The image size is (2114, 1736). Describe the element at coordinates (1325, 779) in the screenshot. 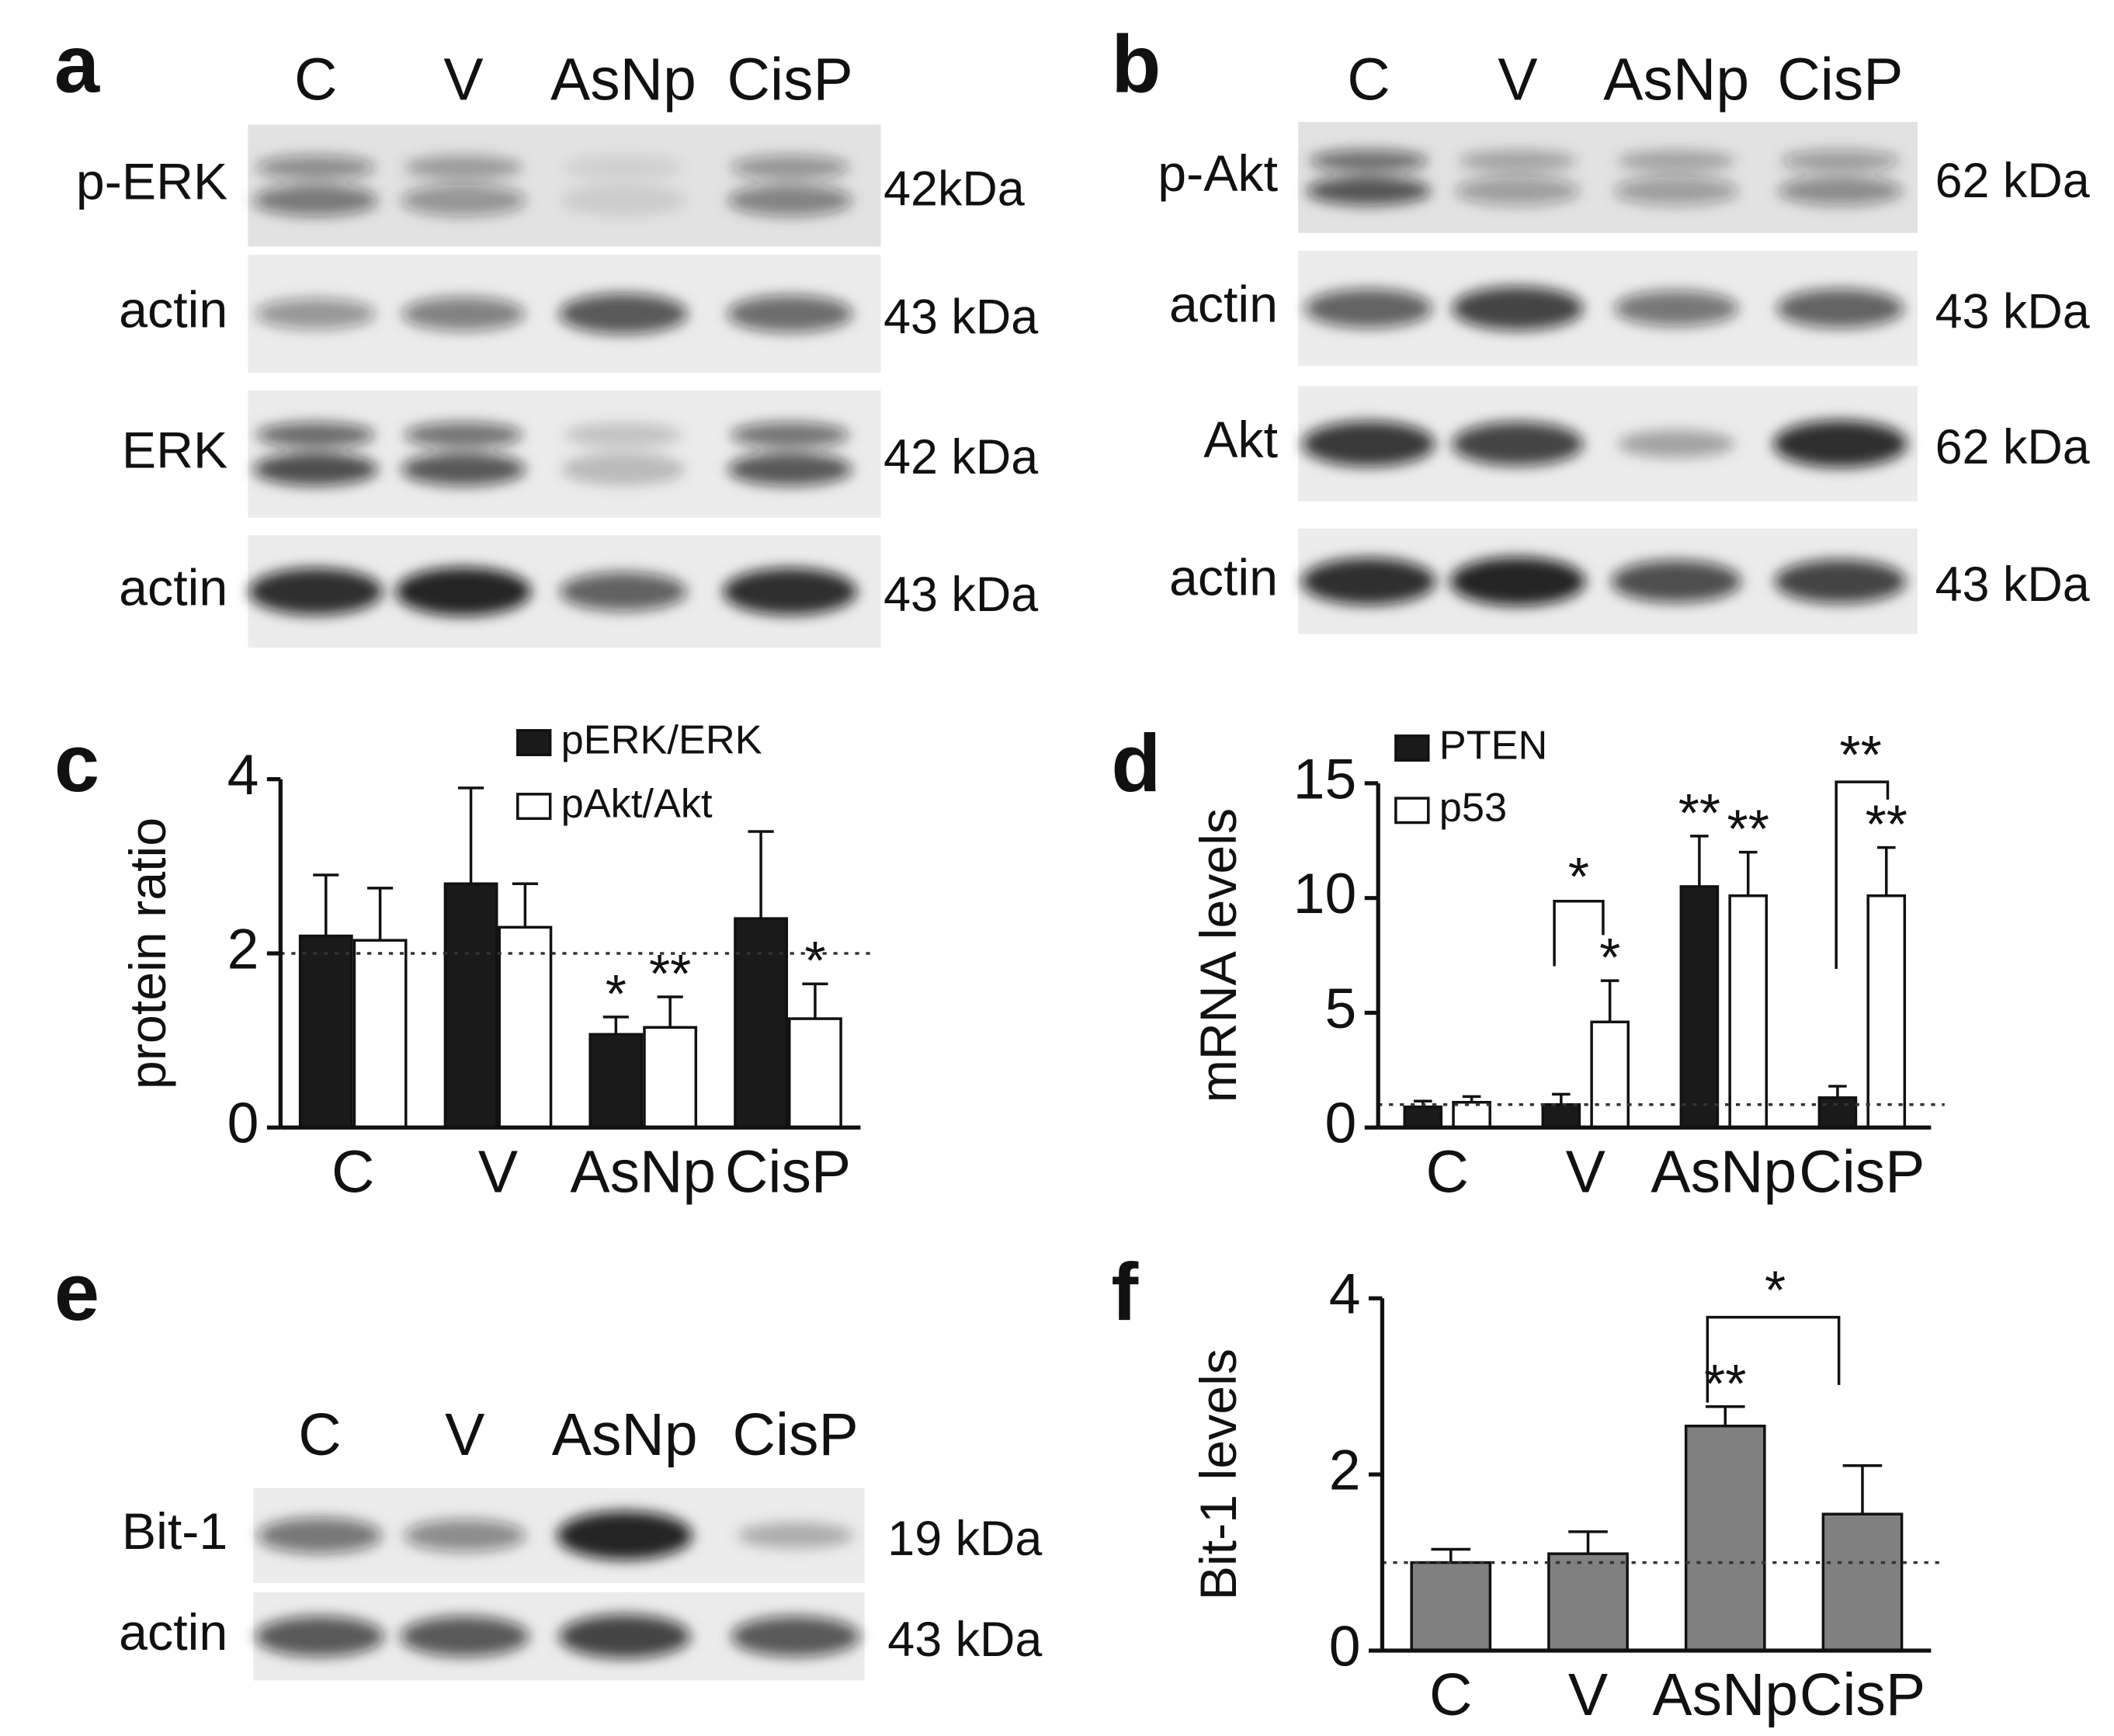

I see `y-tick-label: 15` at that location.